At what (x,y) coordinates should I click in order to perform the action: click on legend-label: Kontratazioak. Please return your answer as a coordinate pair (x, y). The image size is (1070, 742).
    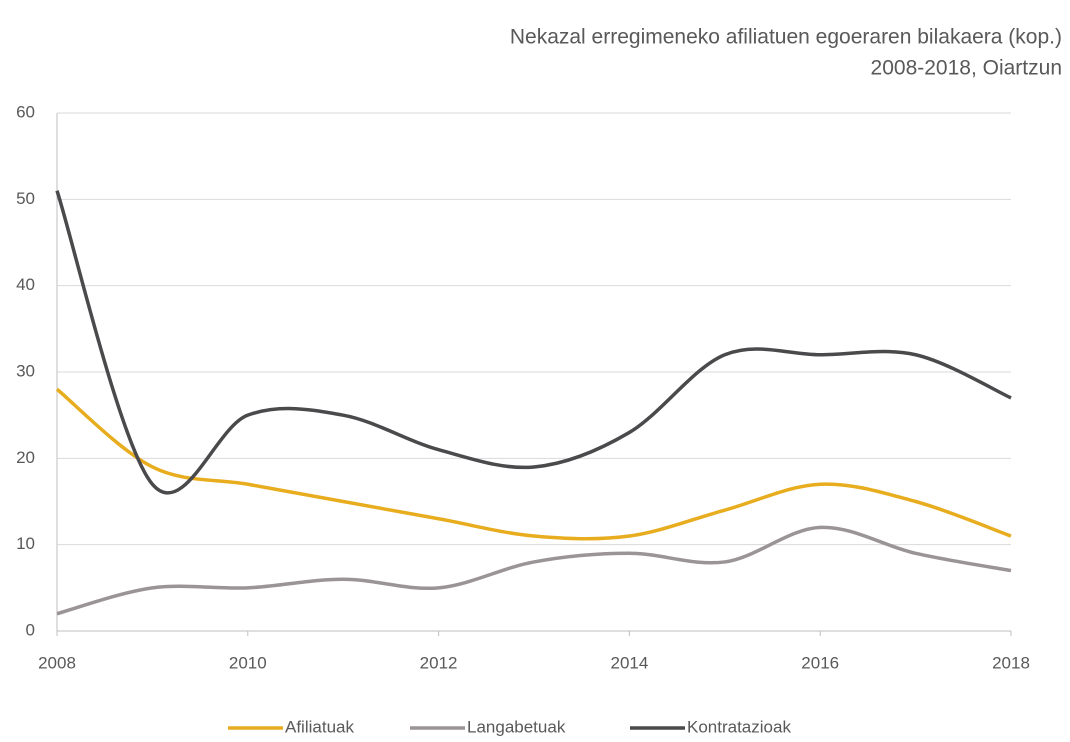
    Looking at the image, I should click on (739, 726).